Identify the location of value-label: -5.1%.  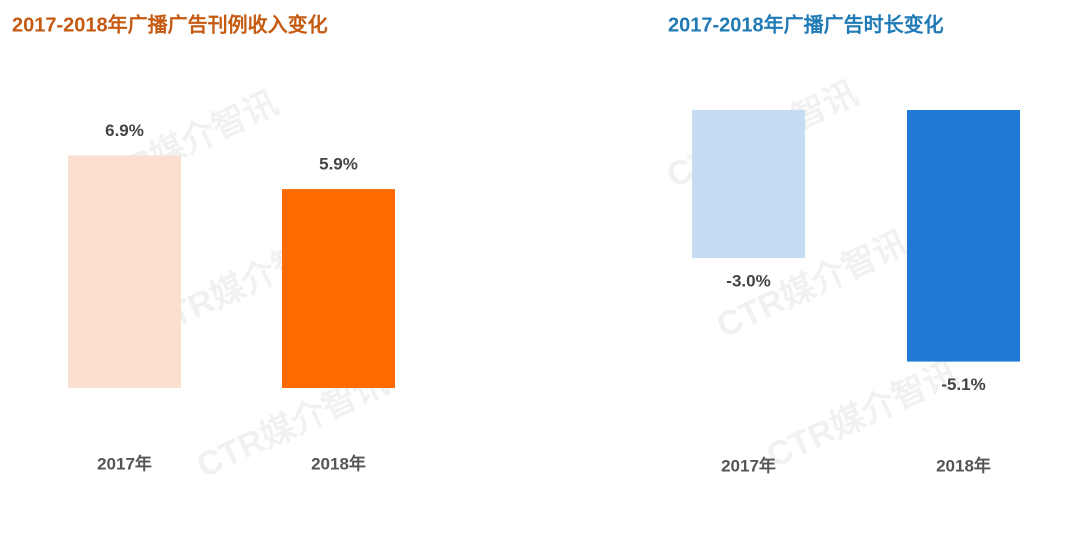
(963, 384).